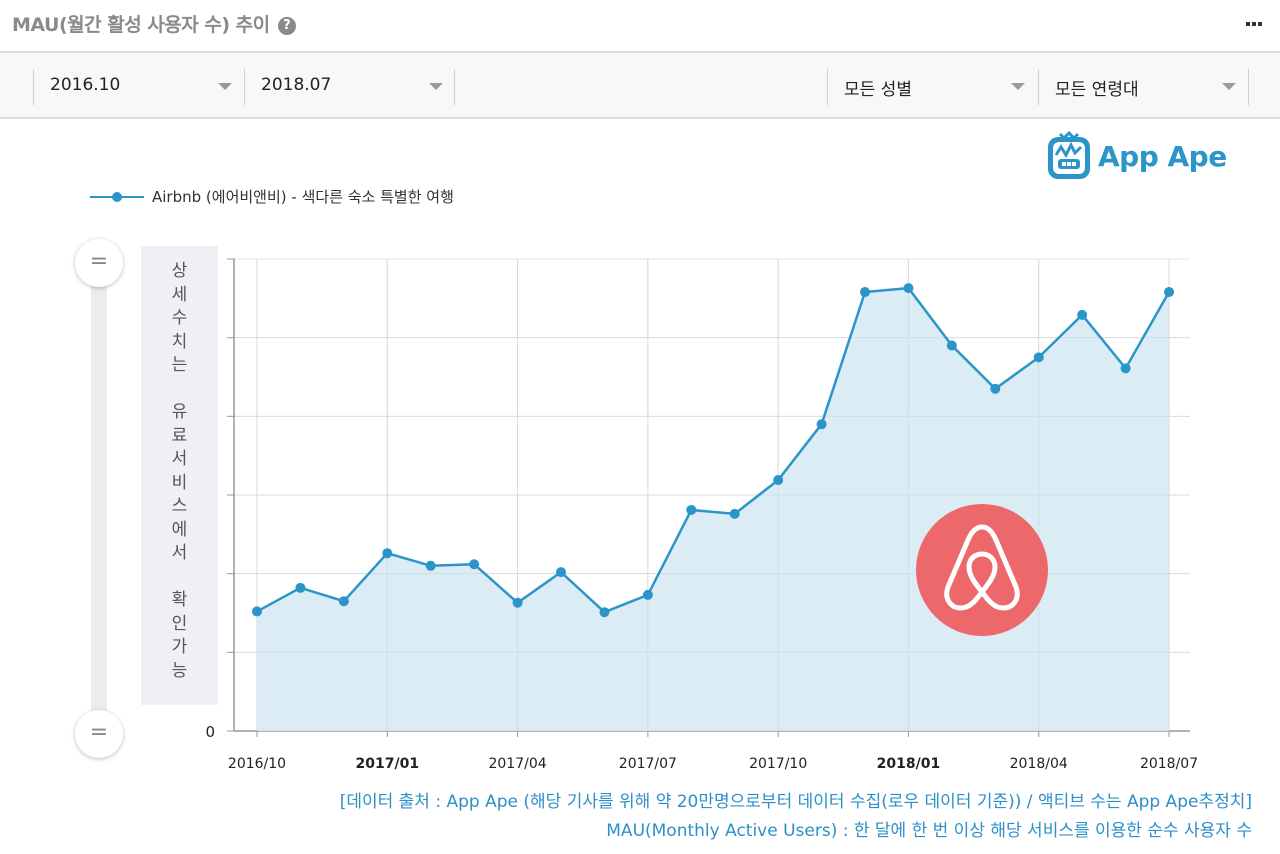 The width and height of the screenshot is (1280, 854). What do you see at coordinates (1143, 87) in the screenshot?
I see `age-select: 모든 연령대` at bounding box center [1143, 87].